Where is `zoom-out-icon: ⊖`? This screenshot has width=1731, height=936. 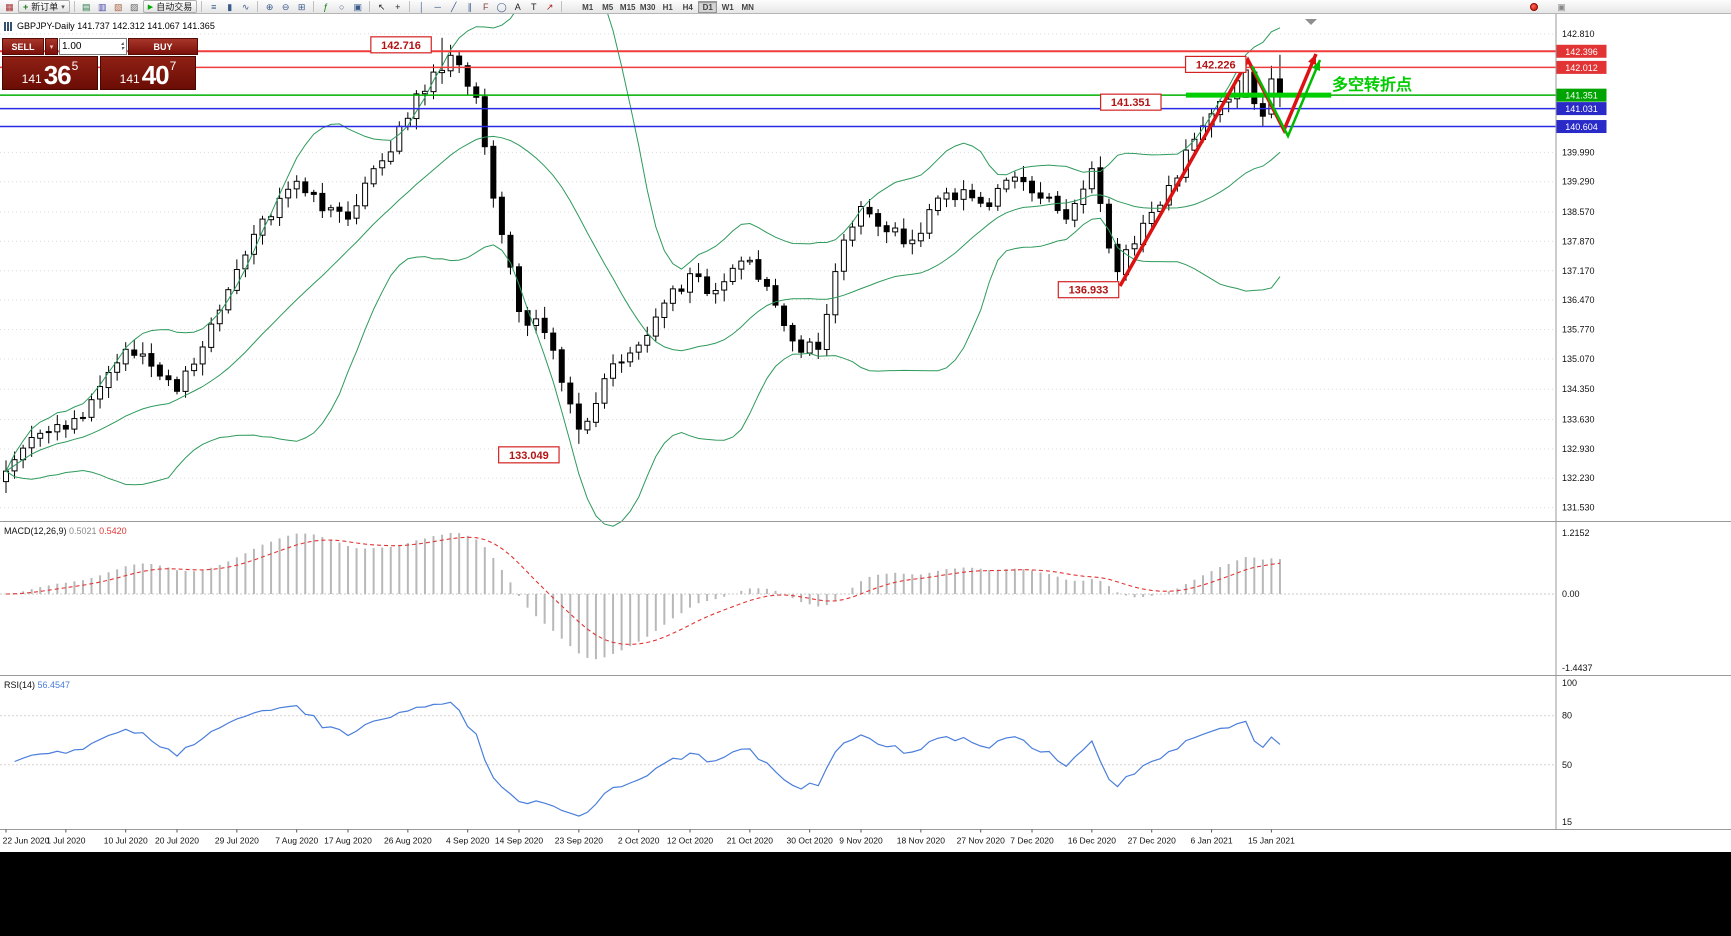 zoom-out-icon: ⊖ is located at coordinates (285, 6).